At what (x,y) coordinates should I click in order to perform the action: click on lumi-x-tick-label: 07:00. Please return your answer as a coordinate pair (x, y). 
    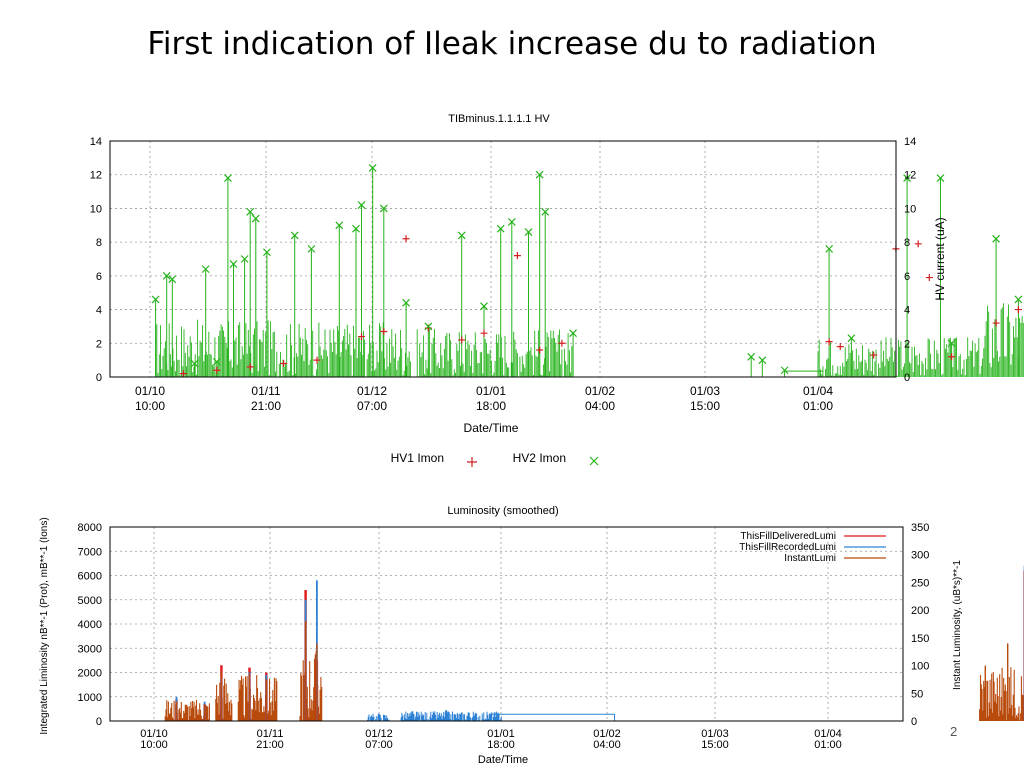
    Looking at the image, I should click on (379, 745).